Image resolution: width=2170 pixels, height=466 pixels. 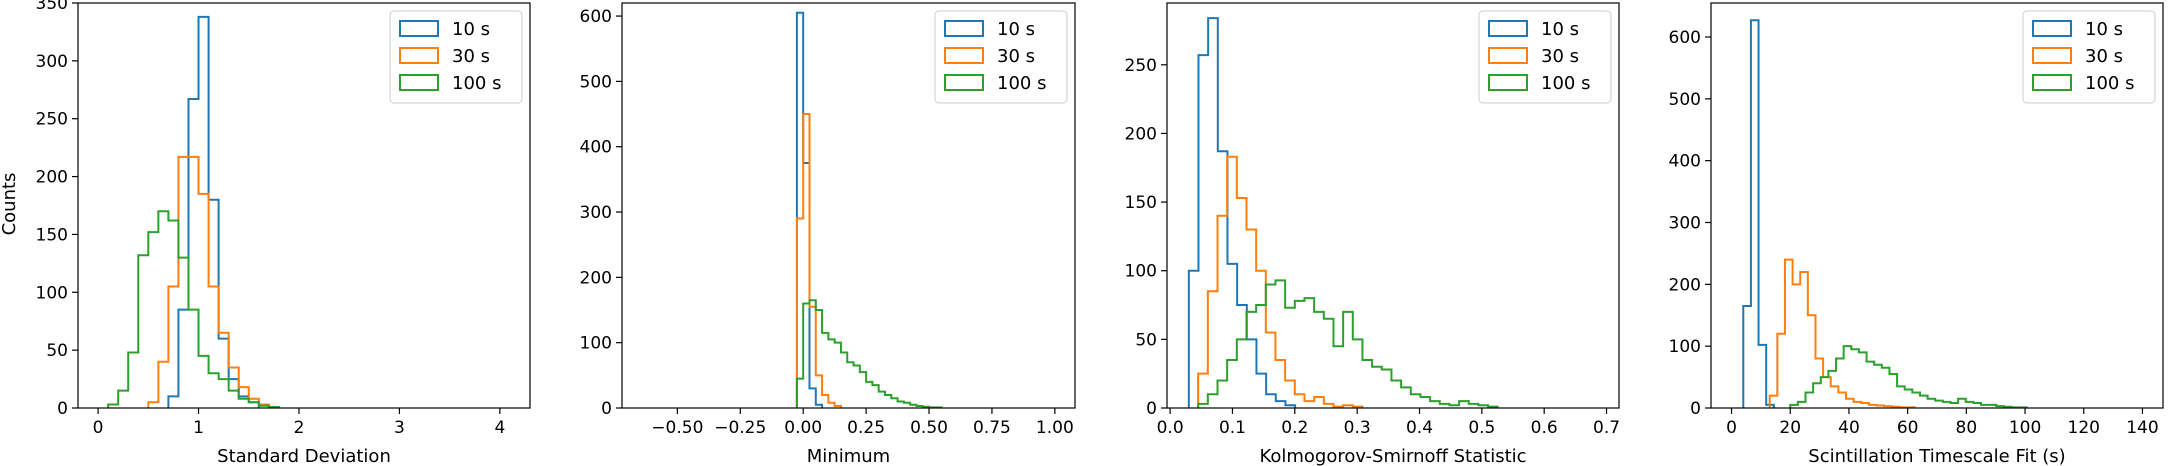 I want to click on x-tick-label: 120, so click(x=2084, y=428).